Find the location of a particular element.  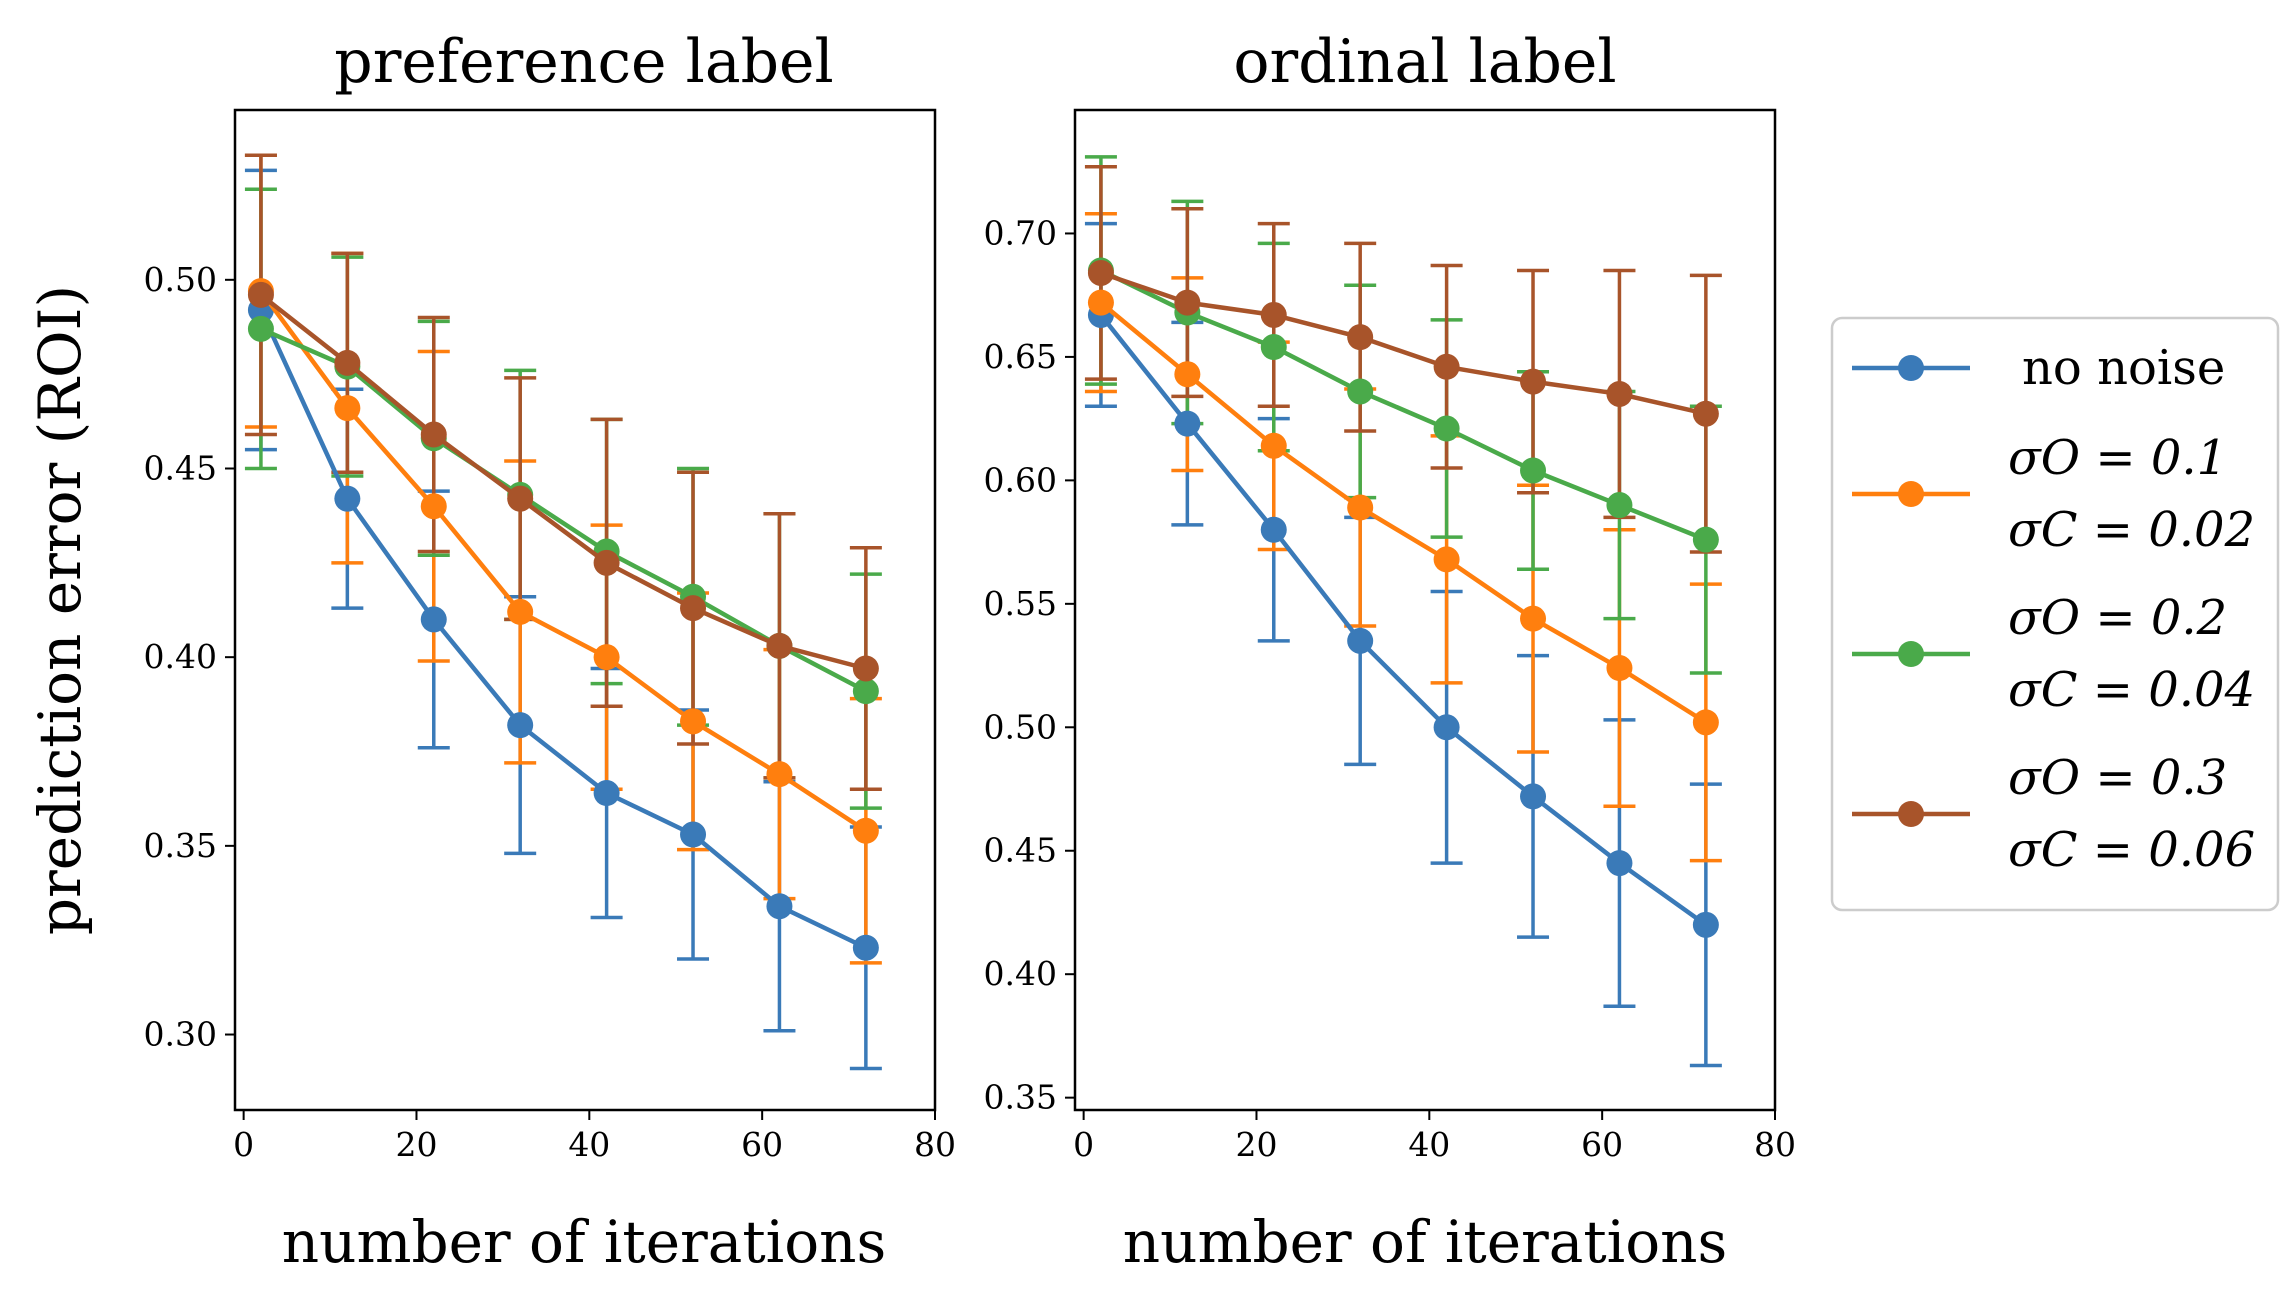

y-tick-label: 0.35 is located at coordinates (1020, 1097).